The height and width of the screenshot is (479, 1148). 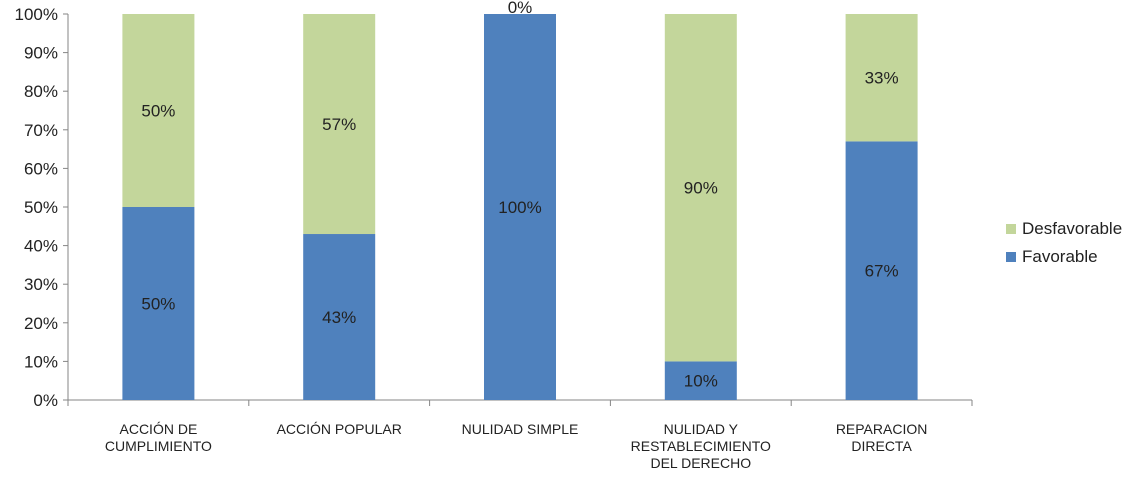 I want to click on data-label-favorable-1: 43%, so click(x=339, y=317).